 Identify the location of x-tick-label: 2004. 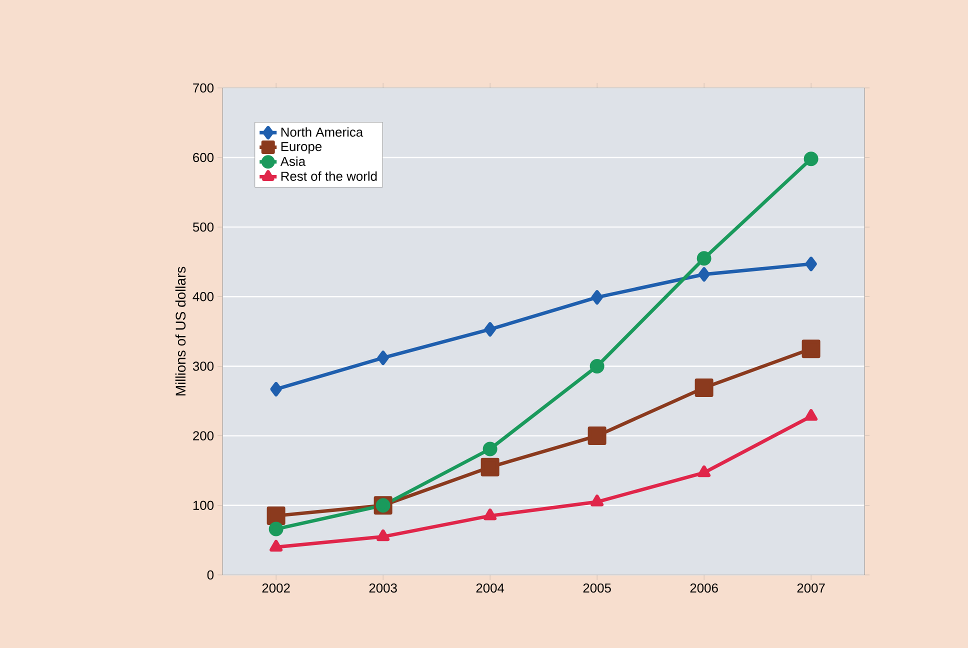
(490, 588).